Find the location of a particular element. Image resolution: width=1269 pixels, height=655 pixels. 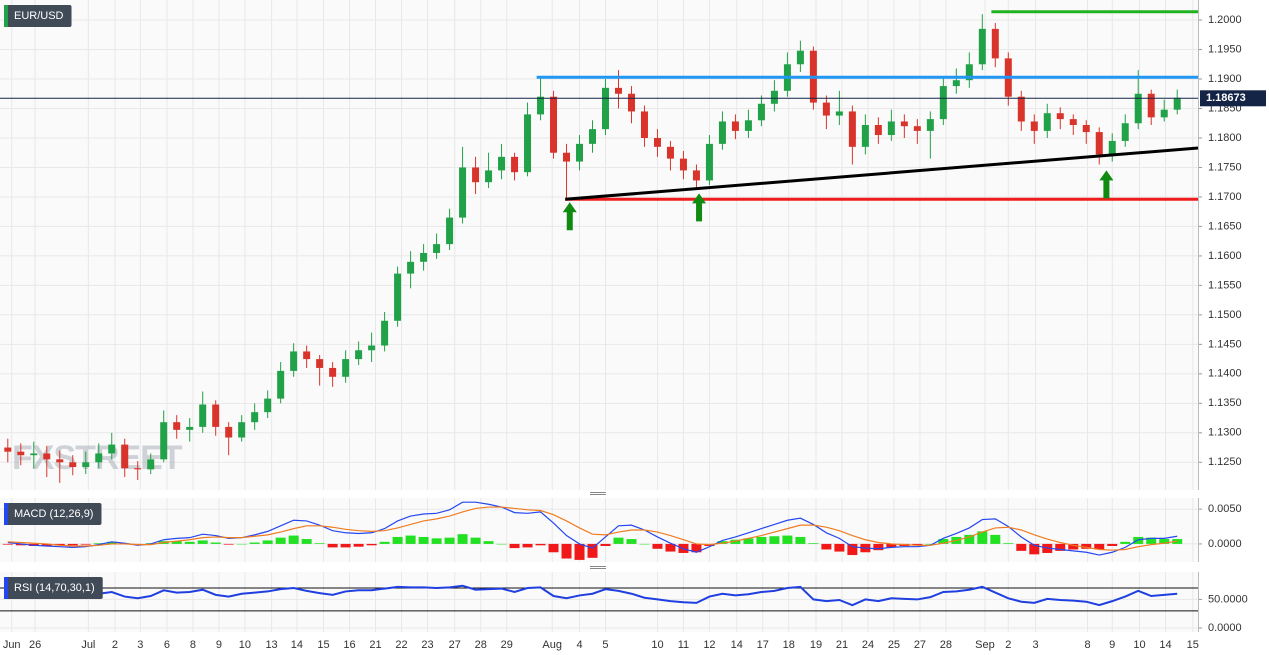

y-tick-label: 1.1300 is located at coordinates (1225, 433).